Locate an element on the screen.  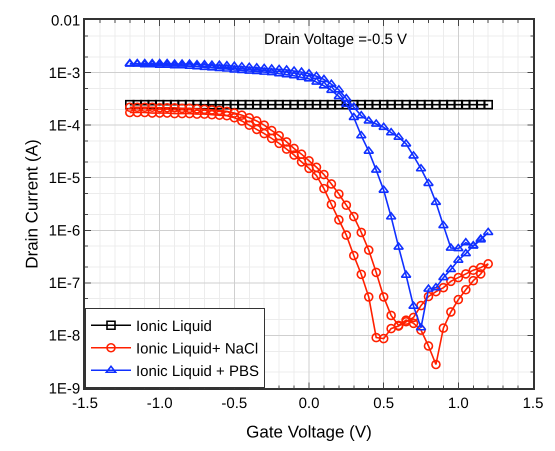
y-tick-label: 1E-7 is located at coordinates (64, 283).